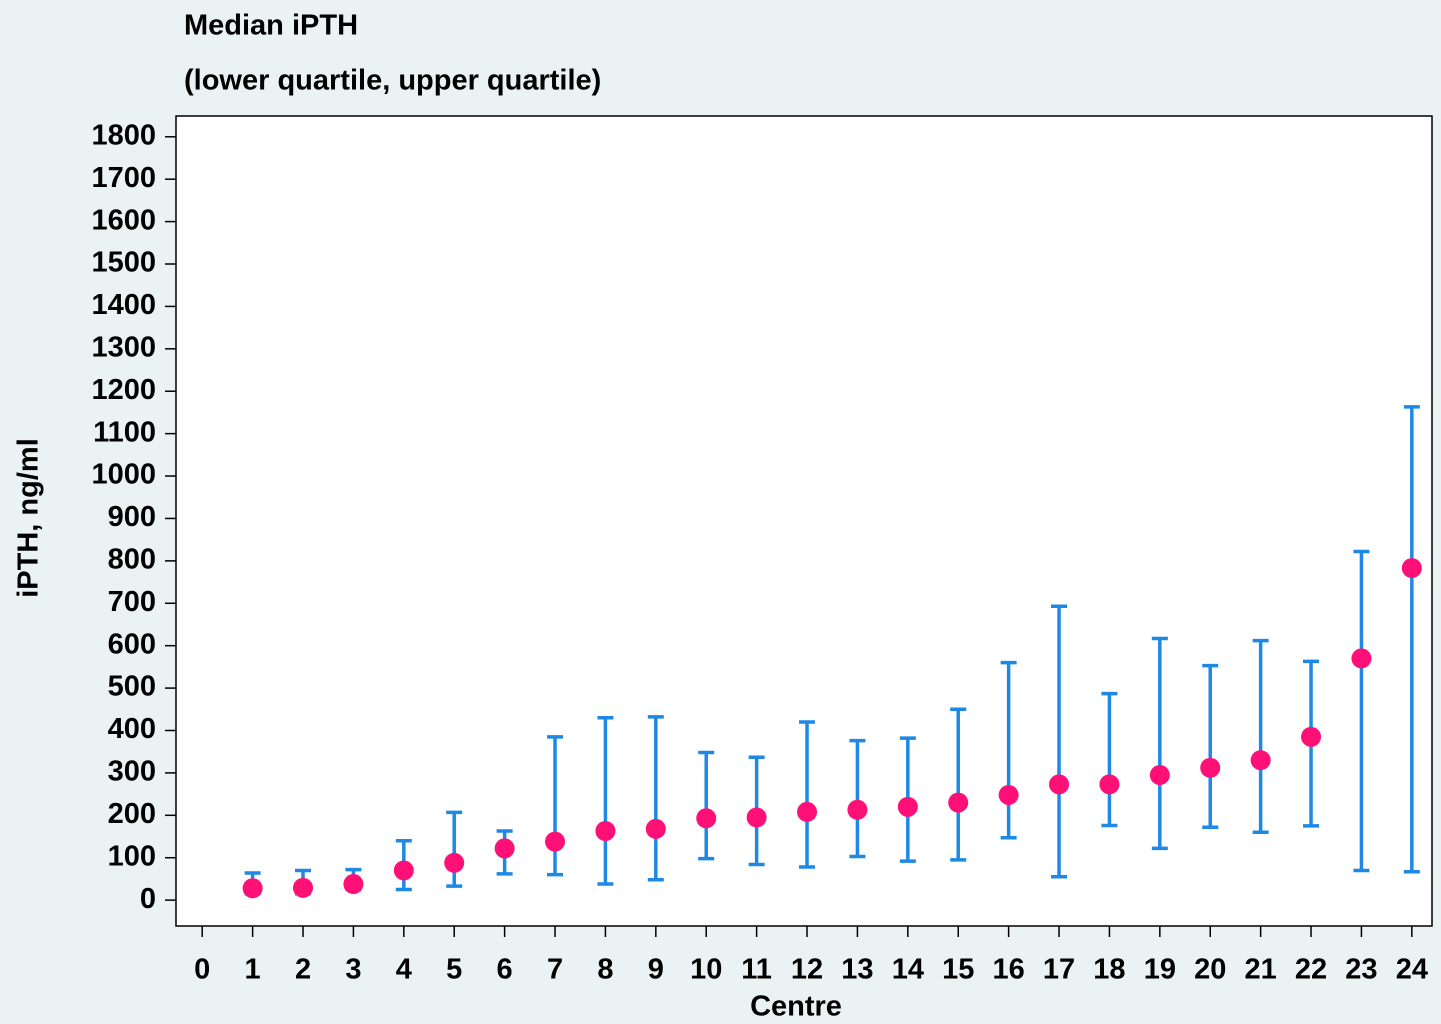 The image size is (1441, 1024). Describe the element at coordinates (123, 135) in the screenshot. I see `y-tick-label: 1800` at that location.